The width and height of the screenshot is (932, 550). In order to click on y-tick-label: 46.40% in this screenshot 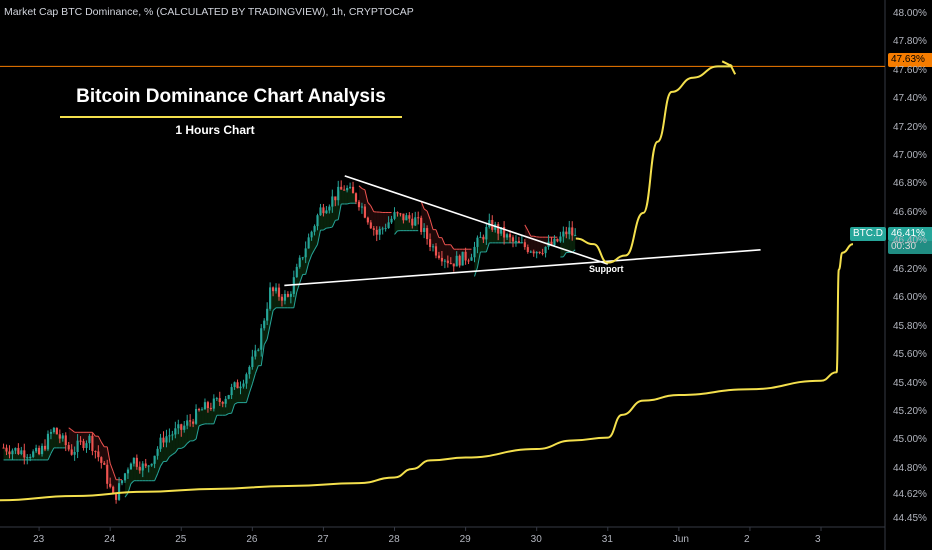, I will do `click(910, 241)`.